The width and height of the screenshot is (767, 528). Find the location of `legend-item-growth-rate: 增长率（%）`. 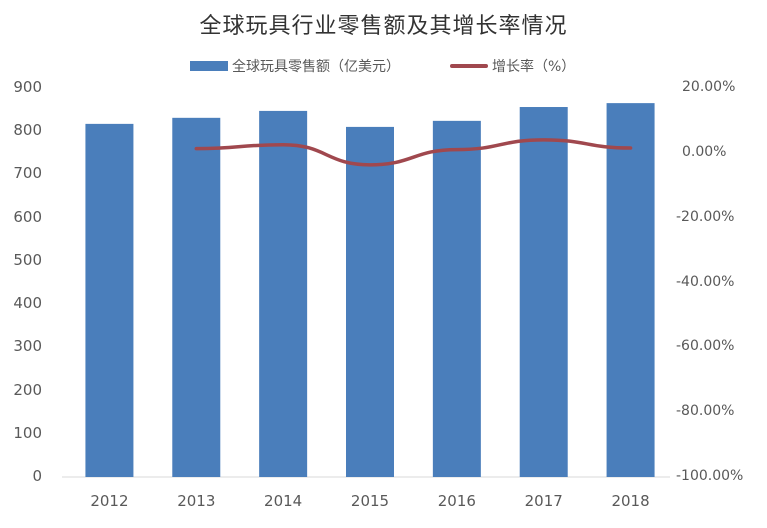

legend-item-growth-rate: 增长率（%） is located at coordinates (512, 66).